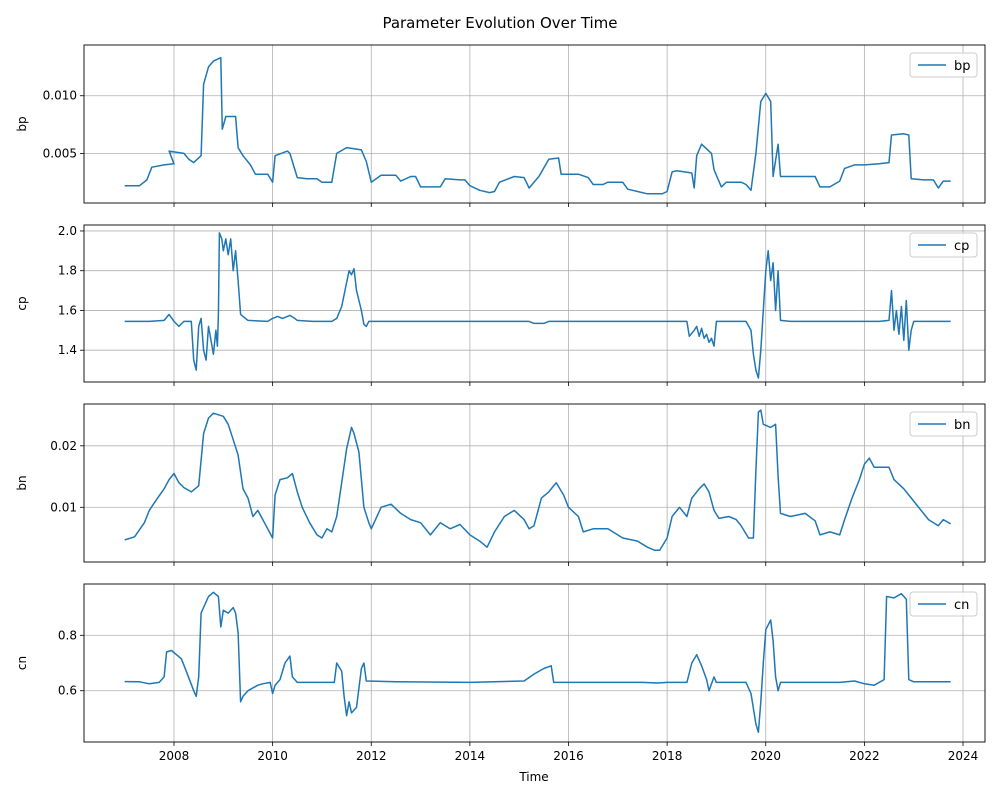 The image size is (1000, 800). What do you see at coordinates (568, 756) in the screenshot?
I see `x-tick-label: 2016` at bounding box center [568, 756].